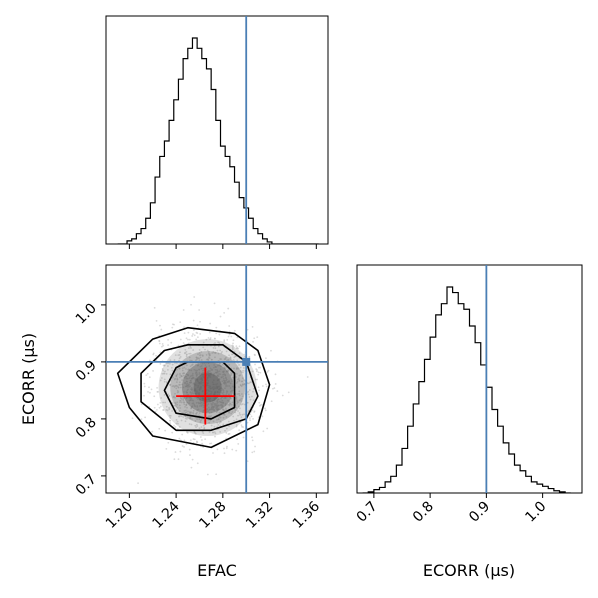  Describe the element at coordinates (86, 313) in the screenshot. I see `ecorr-y-tick-label: 1.0` at that location.